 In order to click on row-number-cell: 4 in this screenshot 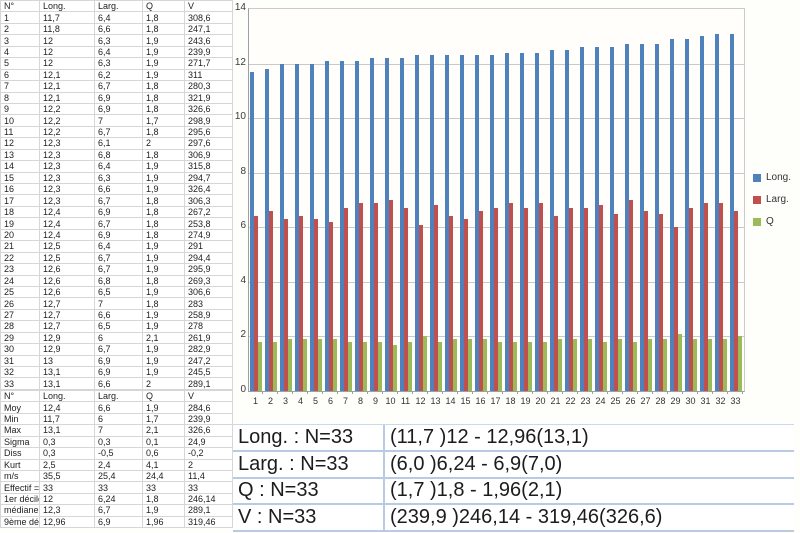, I will do `click(20, 52)`.